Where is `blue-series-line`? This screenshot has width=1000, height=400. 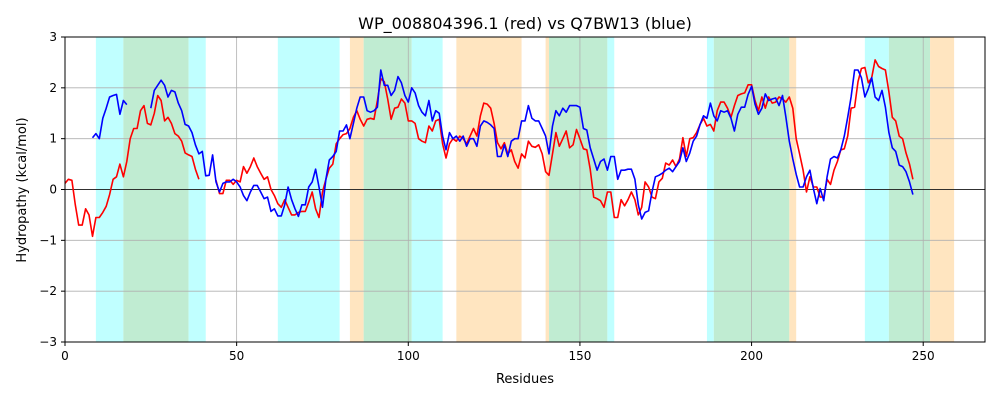
blue-series-line is located at coordinates (109, 116).